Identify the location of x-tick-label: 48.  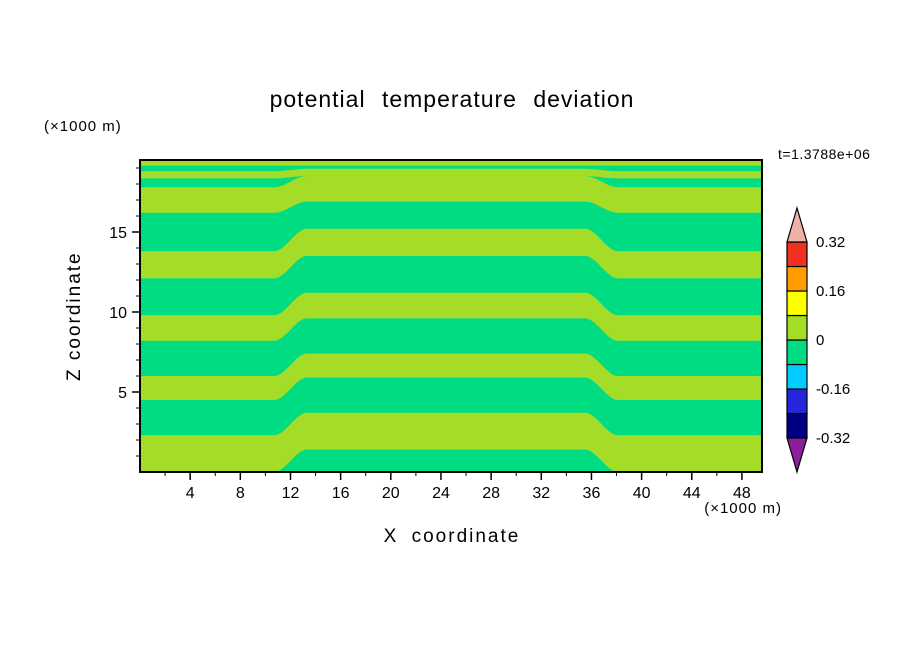
(742, 493).